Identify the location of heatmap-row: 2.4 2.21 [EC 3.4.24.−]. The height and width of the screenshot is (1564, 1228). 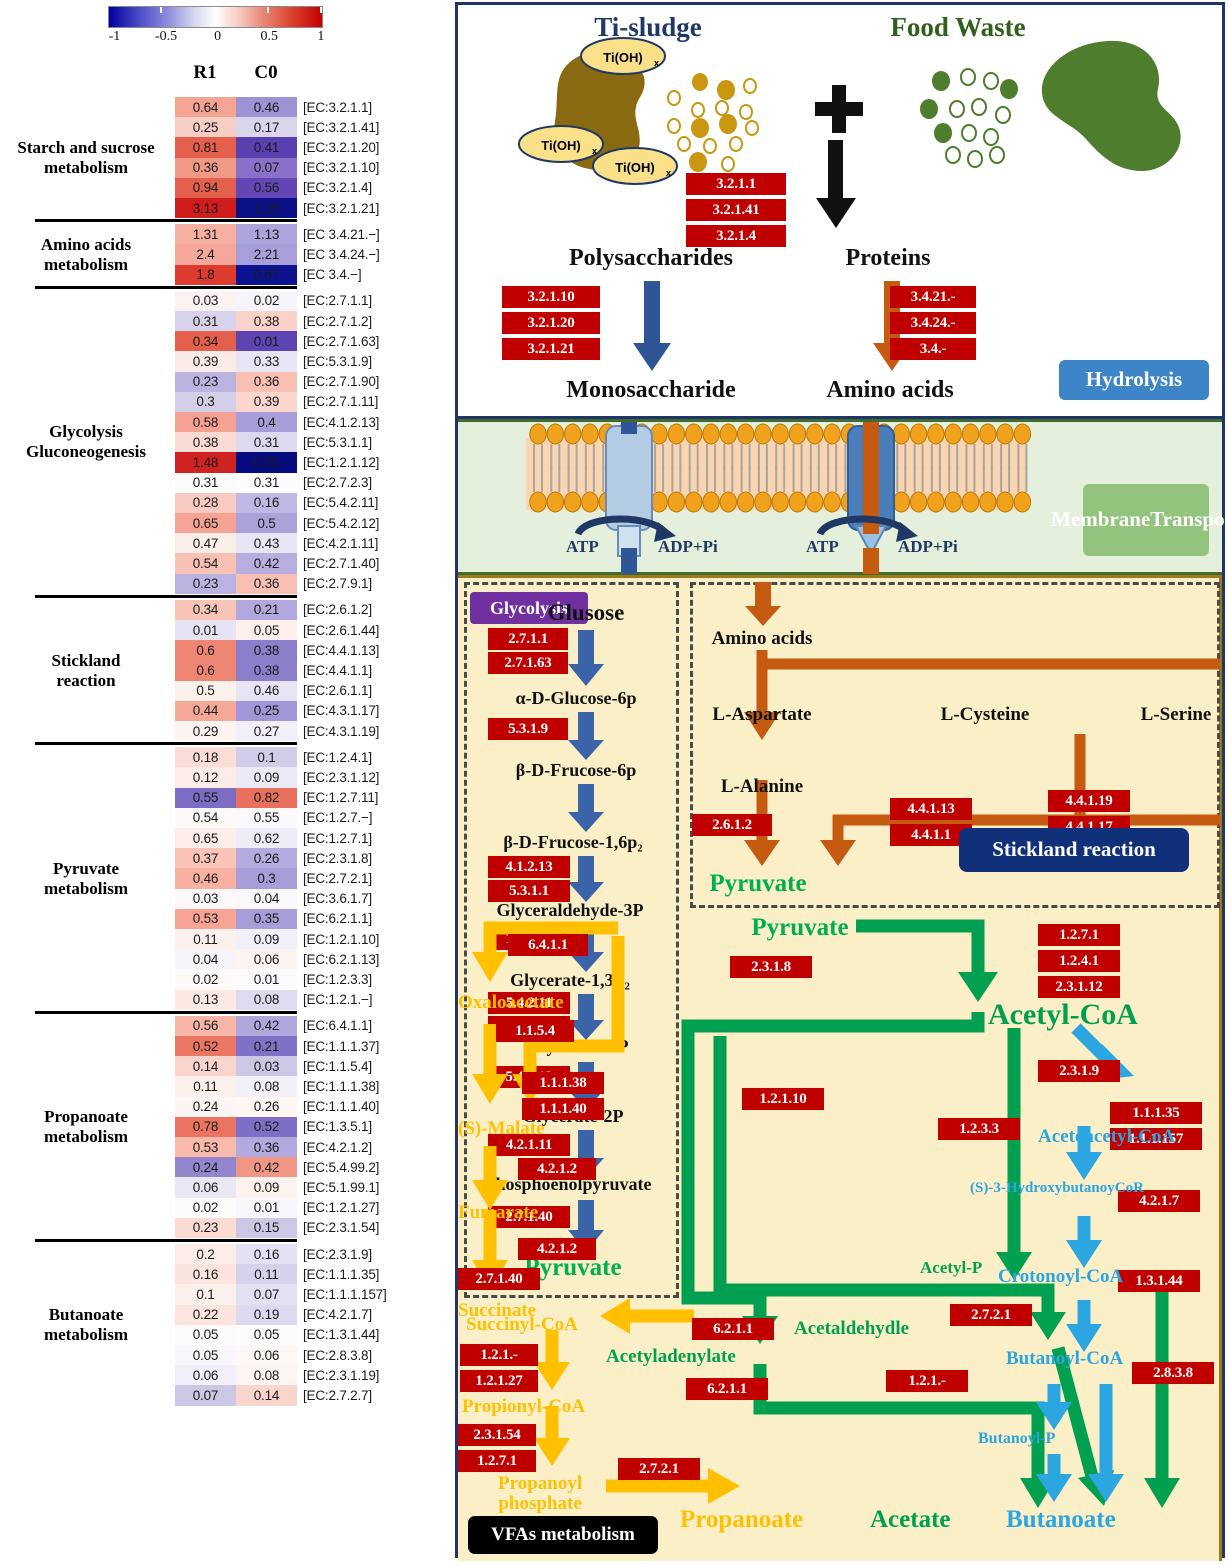
(225, 254).